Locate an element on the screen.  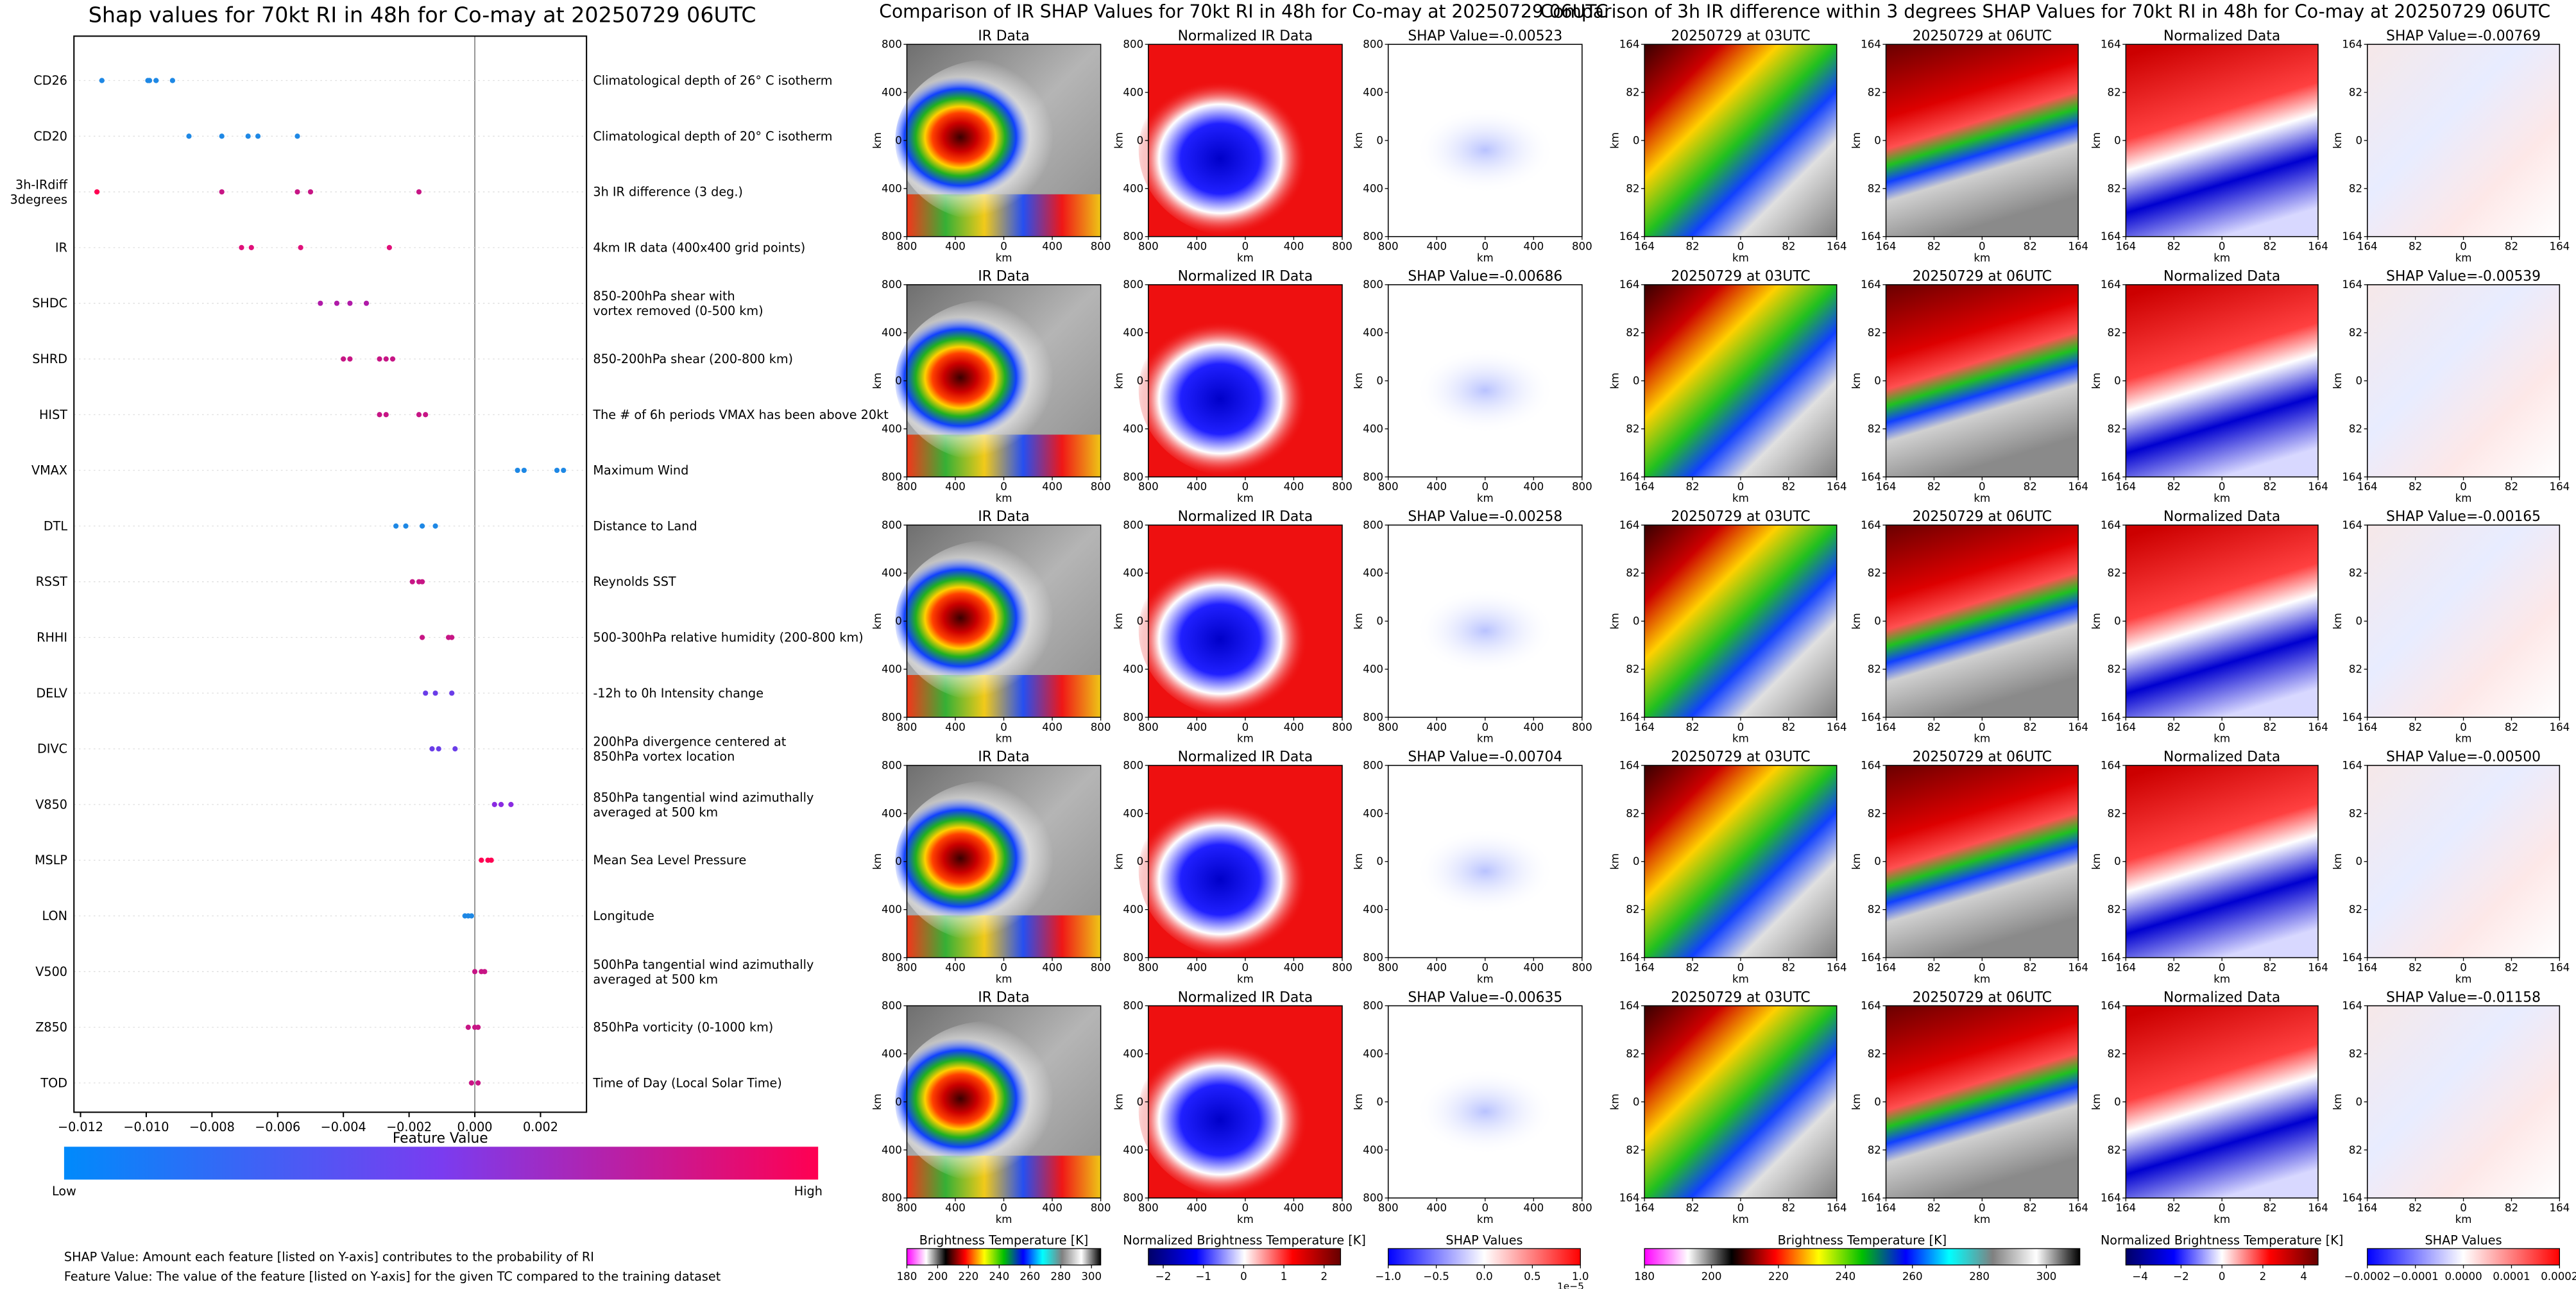
colorbar-tick-label: 0.0001 is located at coordinates (2511, 1276).